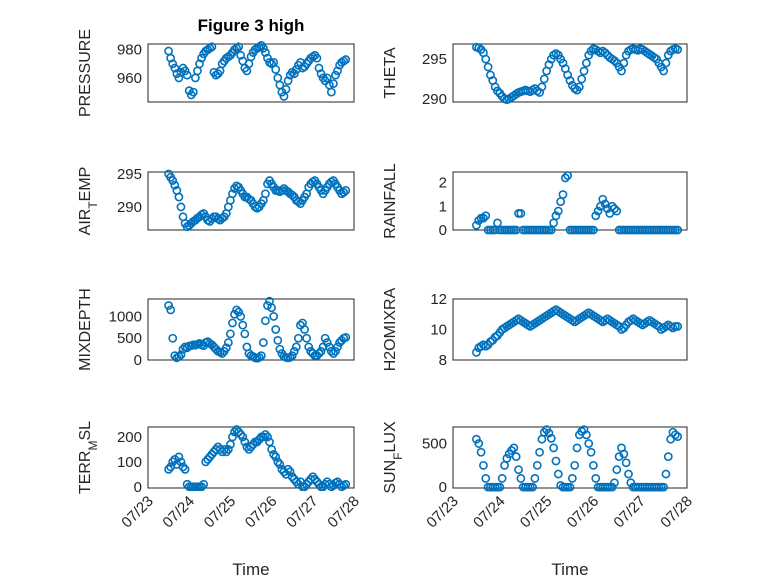 Image resolution: width=778 pixels, height=583 pixels. What do you see at coordinates (390, 201) in the screenshot?
I see `y-axis-label: RAINFALL` at bounding box center [390, 201].